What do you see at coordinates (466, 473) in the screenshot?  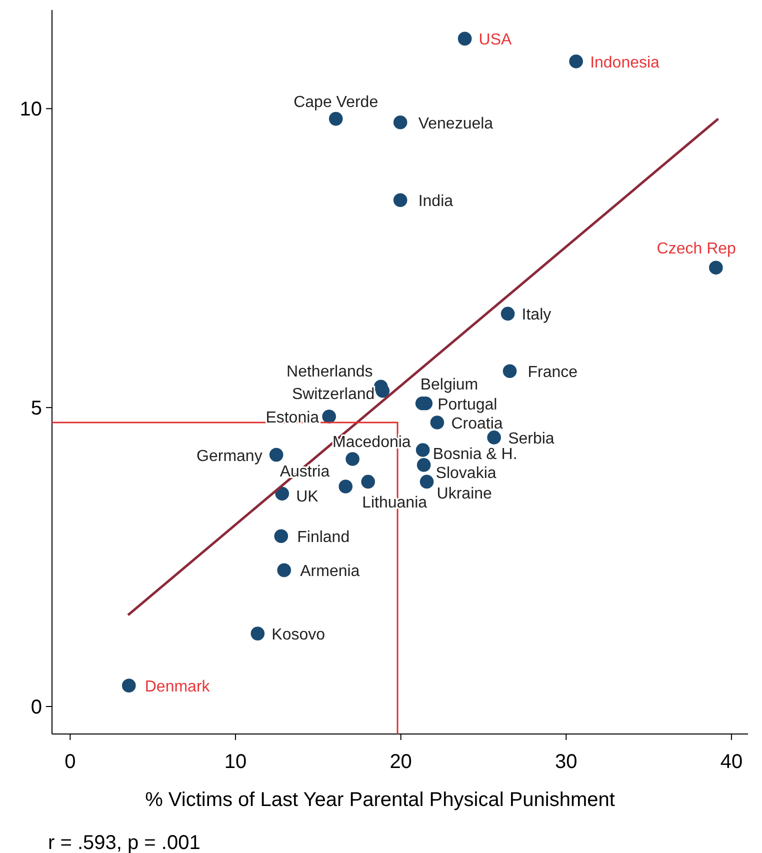 I see `annotation: Slovakia` at bounding box center [466, 473].